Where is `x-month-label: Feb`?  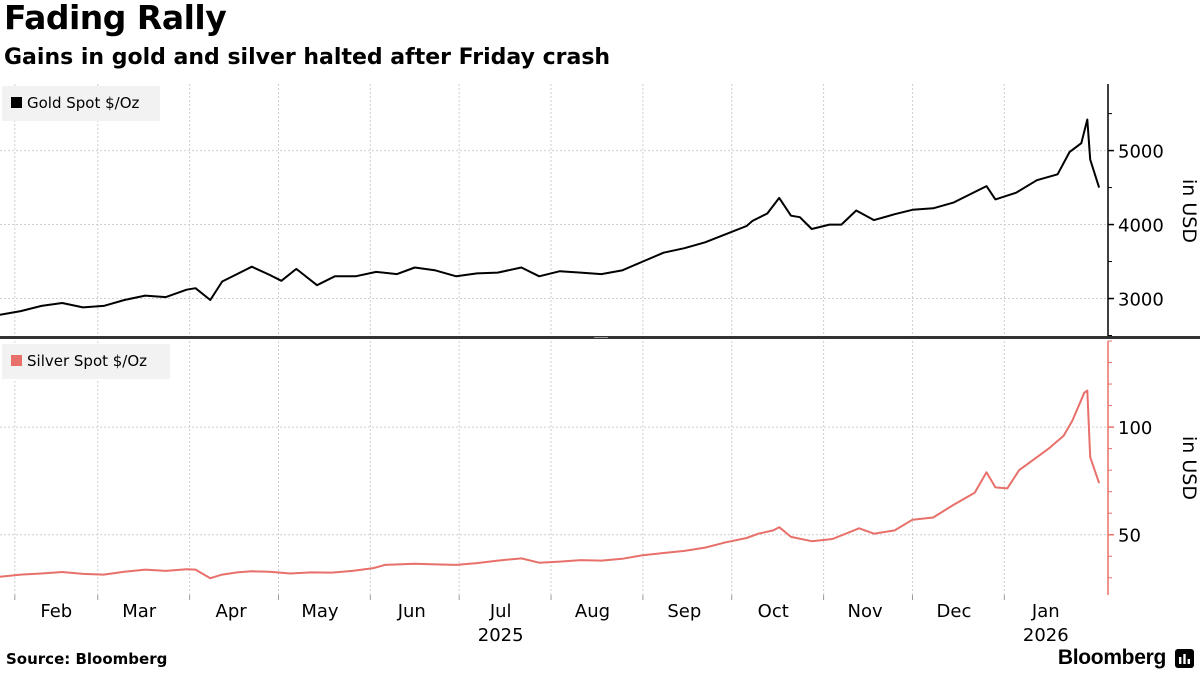 x-month-label: Feb is located at coordinates (56, 611).